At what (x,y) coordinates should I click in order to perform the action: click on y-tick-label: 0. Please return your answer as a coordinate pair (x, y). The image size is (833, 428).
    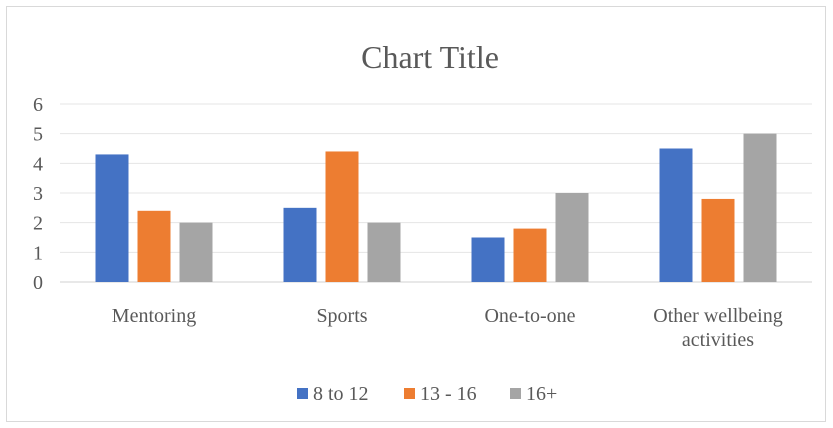
    Looking at the image, I should click on (38, 283).